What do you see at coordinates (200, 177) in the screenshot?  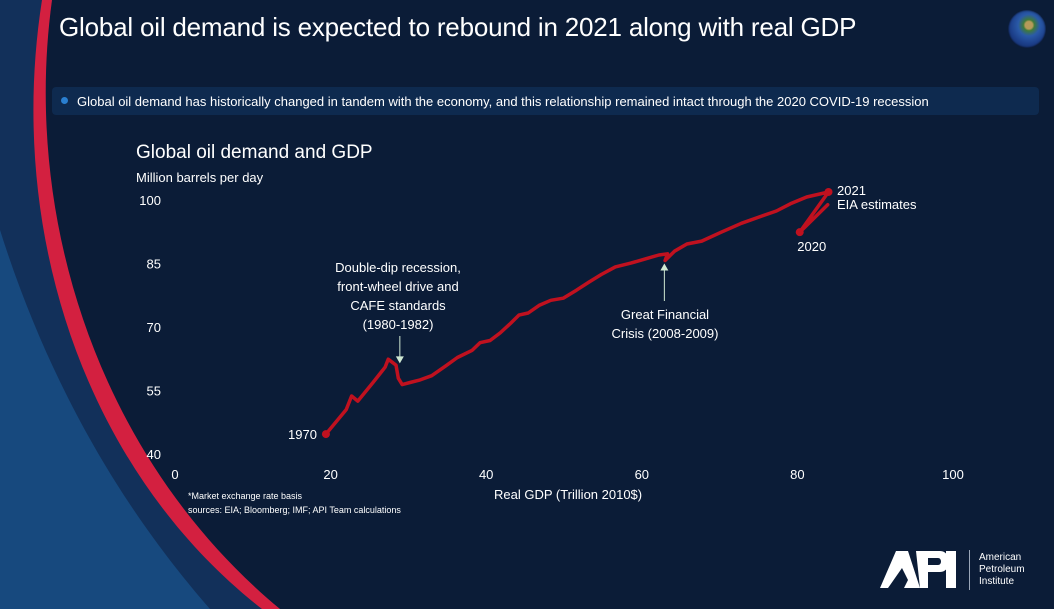 I see `y-axis-label: Million barrels per day` at bounding box center [200, 177].